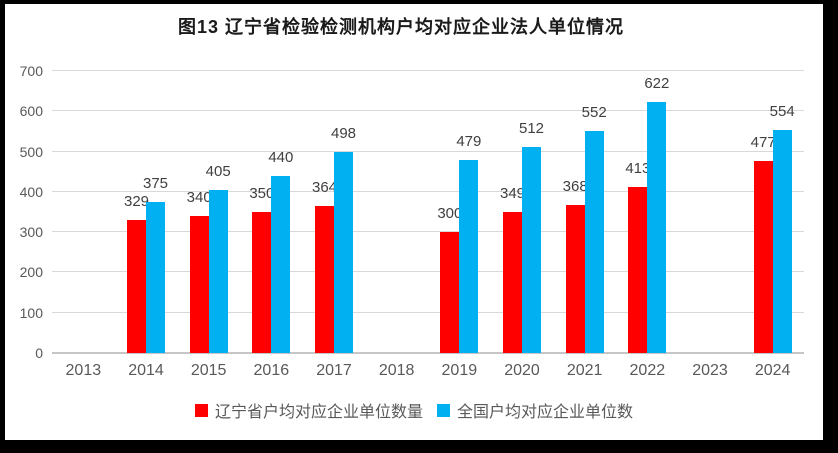 This screenshot has width=838, height=453. I want to click on bar-liaoning-2017, so click(324, 279).